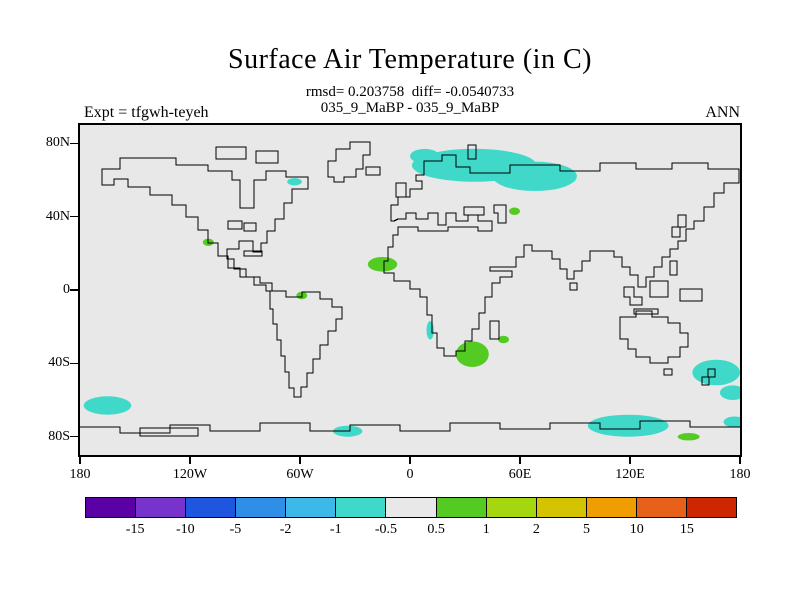 The width and height of the screenshot is (800, 600). I want to click on coastline-japan-north, so click(682, 221).